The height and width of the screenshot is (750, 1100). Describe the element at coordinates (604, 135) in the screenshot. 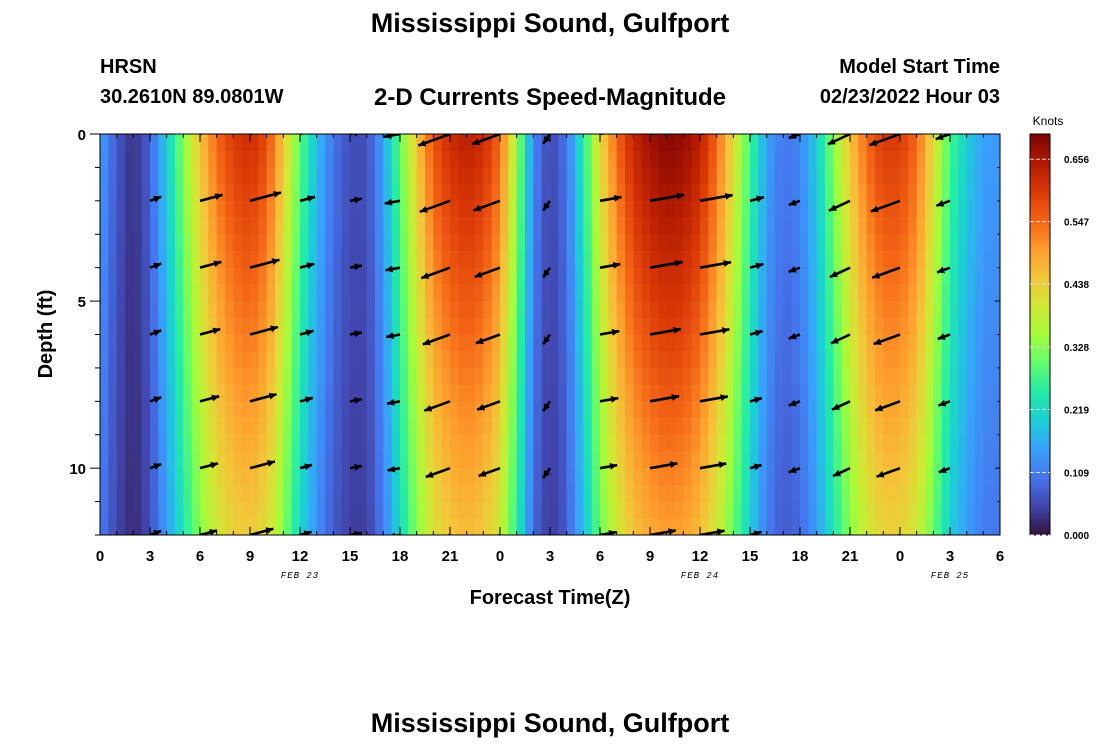

I see `current-vector` at that location.